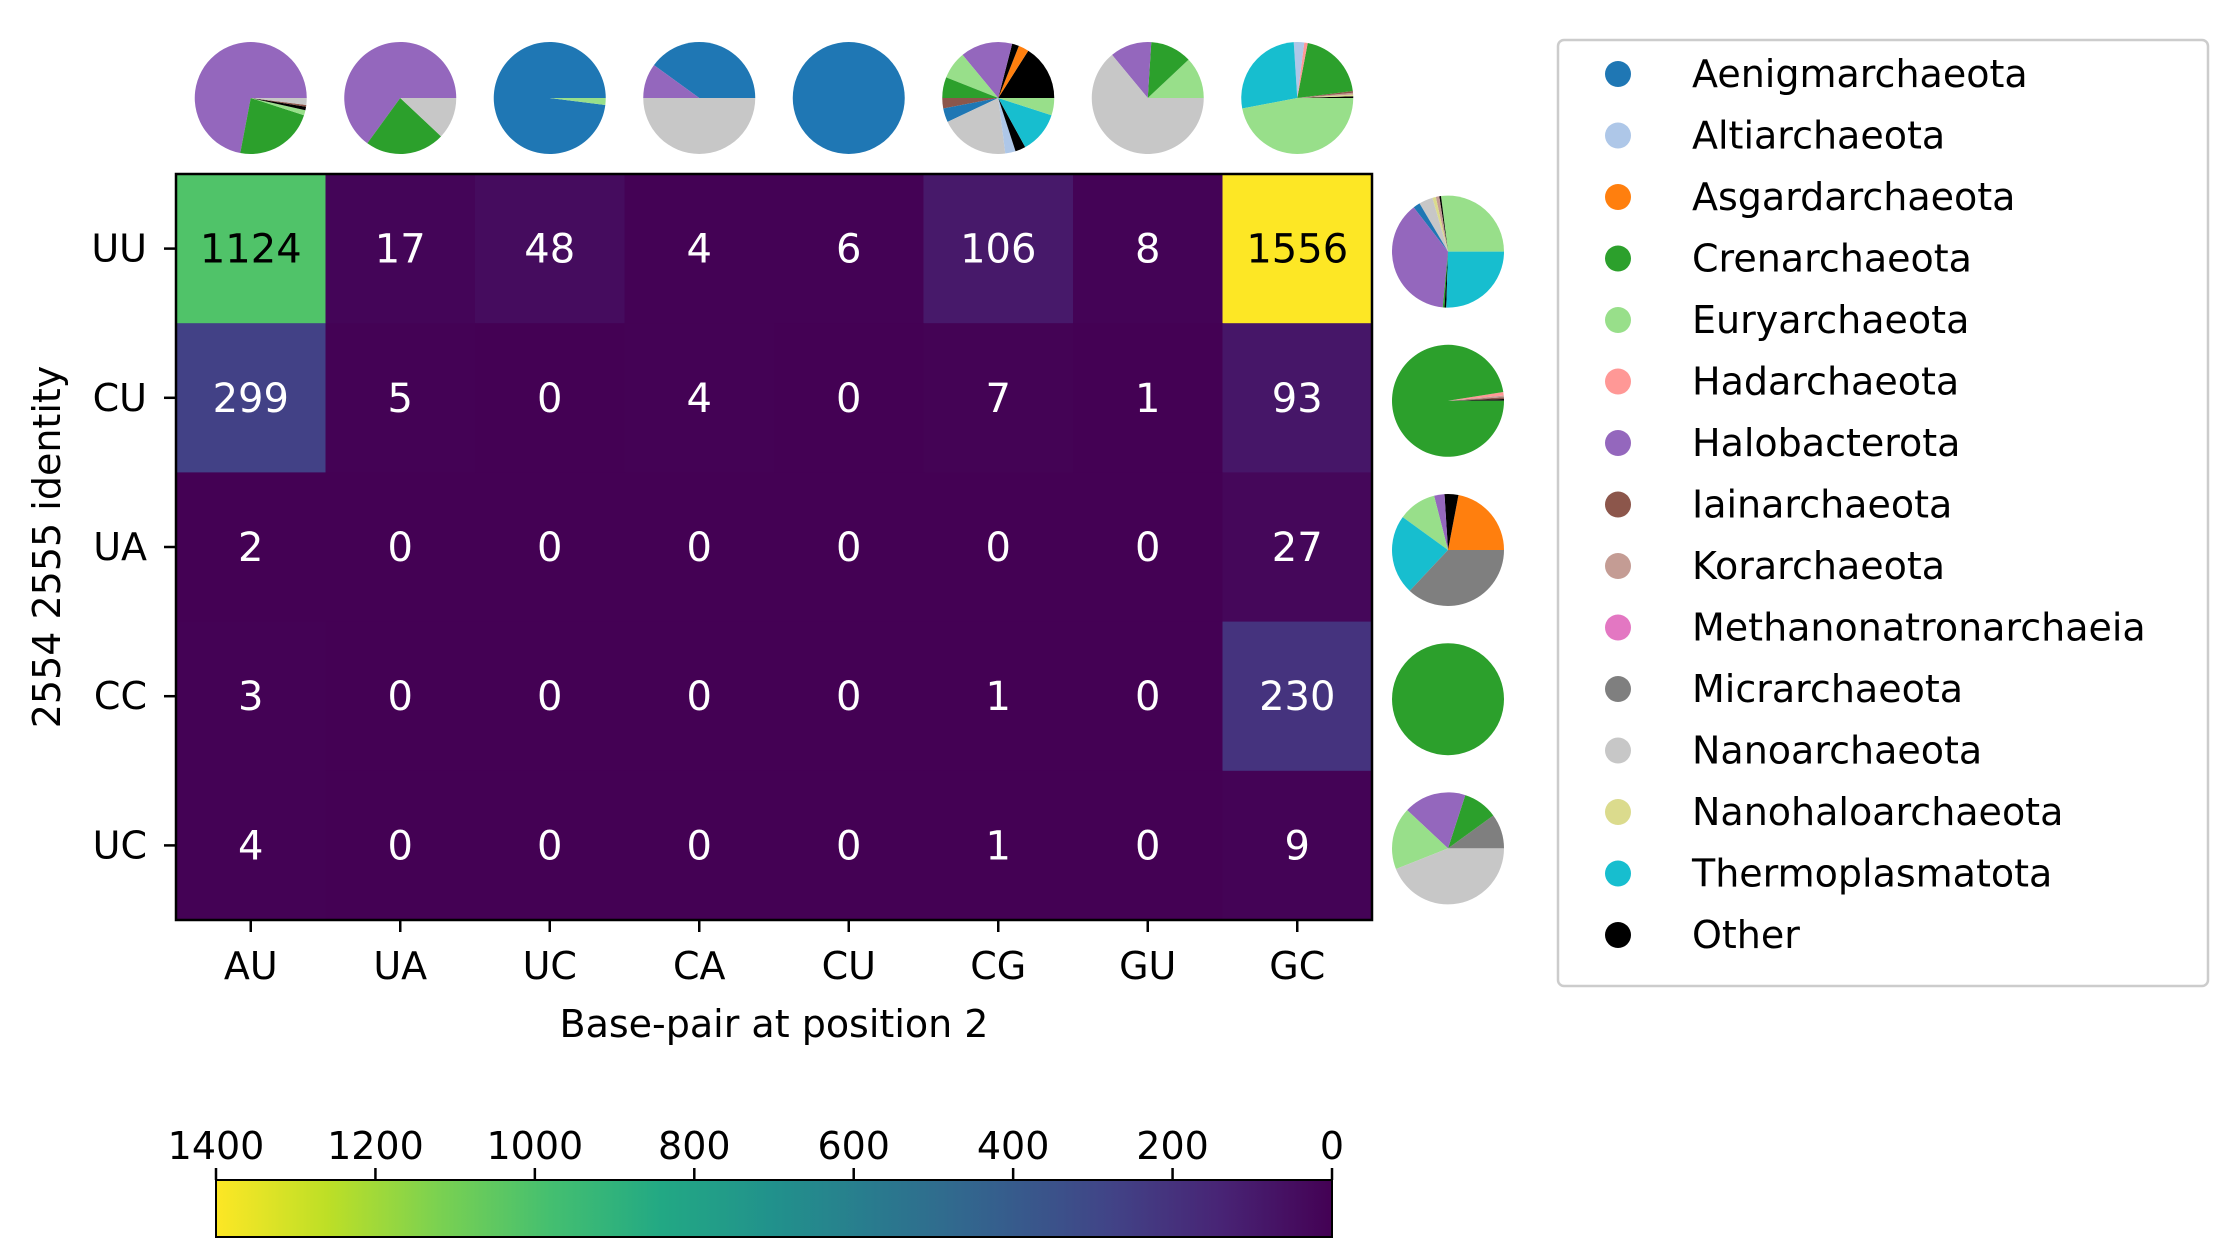 Image resolution: width=2240 pixels, height=1257 pixels. Describe the element at coordinates (251, 966) in the screenshot. I see `x-tick-label: AU` at that location.